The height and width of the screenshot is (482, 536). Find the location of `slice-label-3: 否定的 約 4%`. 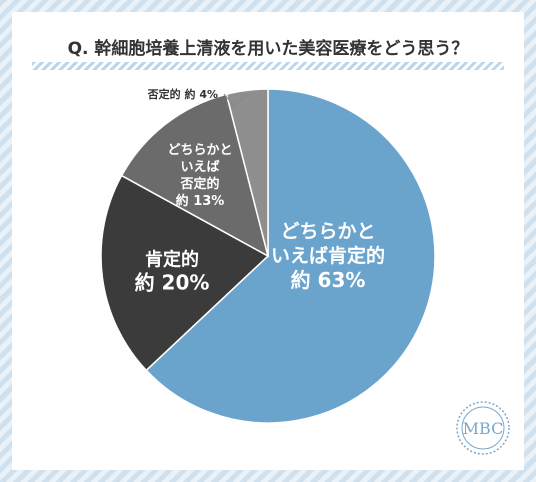

slice-label-3: 否定的 約 4% is located at coordinates (182, 94).